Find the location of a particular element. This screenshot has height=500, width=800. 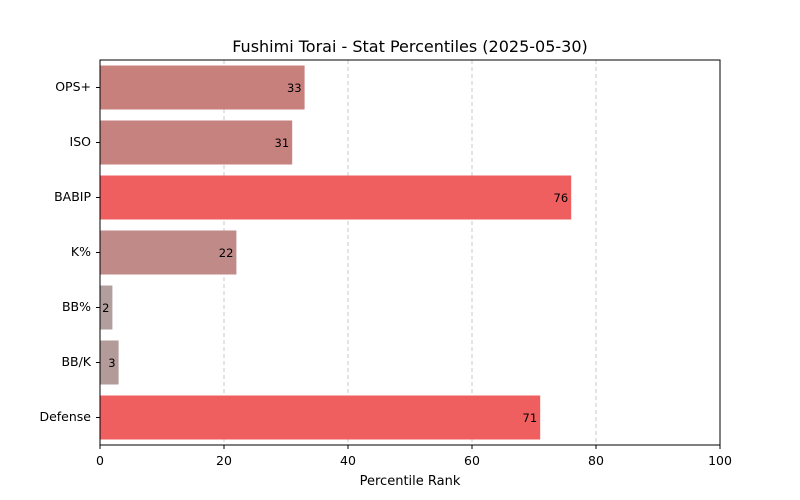

x-tick-label: 60 is located at coordinates (472, 460).